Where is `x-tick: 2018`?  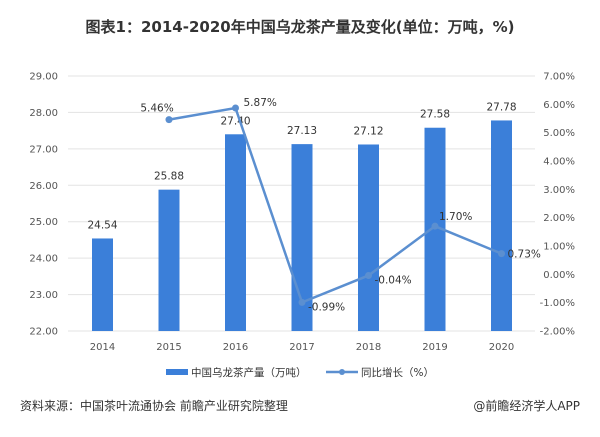 x-tick: 2018 is located at coordinates (368, 347).